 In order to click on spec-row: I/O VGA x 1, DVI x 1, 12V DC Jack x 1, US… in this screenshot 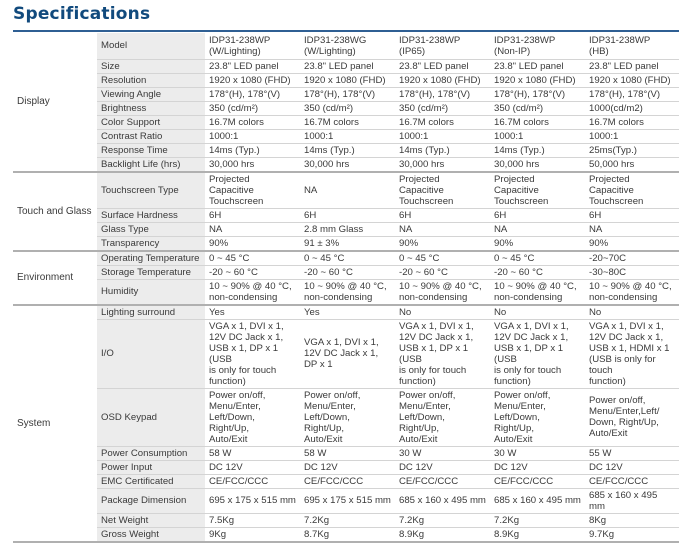, I will do `click(346, 354)`.